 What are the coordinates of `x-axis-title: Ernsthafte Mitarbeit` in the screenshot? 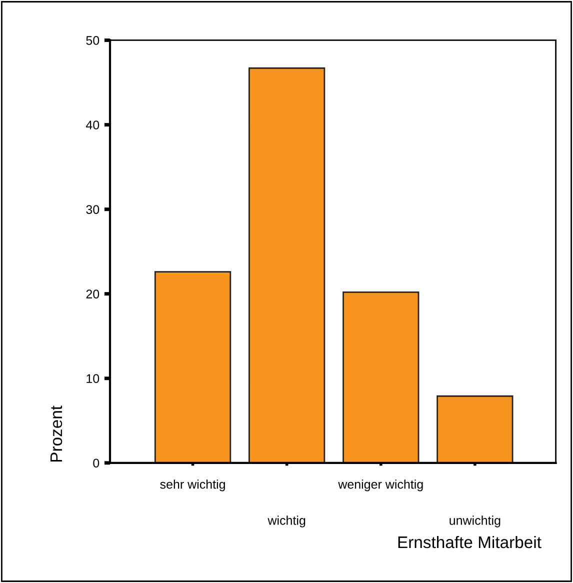 It's located at (470, 542).